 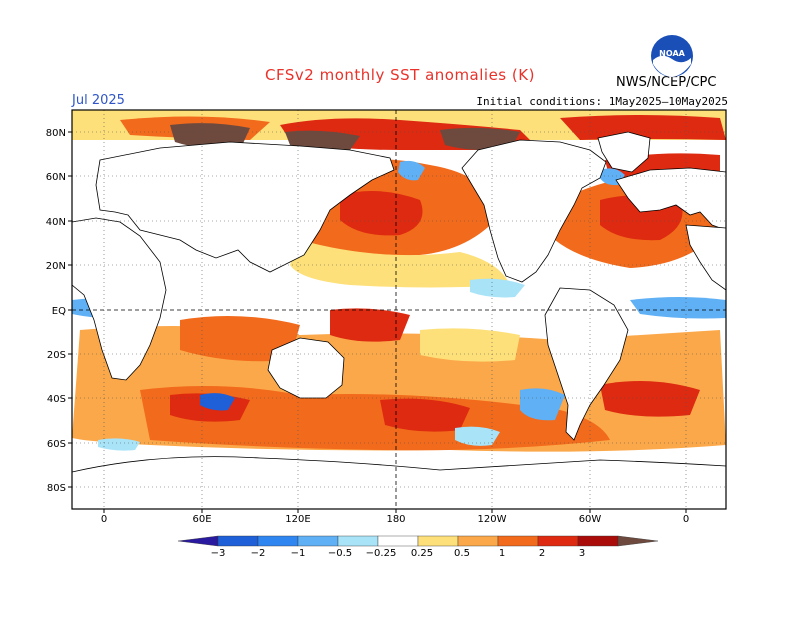 I want to click on lon-ticks, so click(x=395, y=511).